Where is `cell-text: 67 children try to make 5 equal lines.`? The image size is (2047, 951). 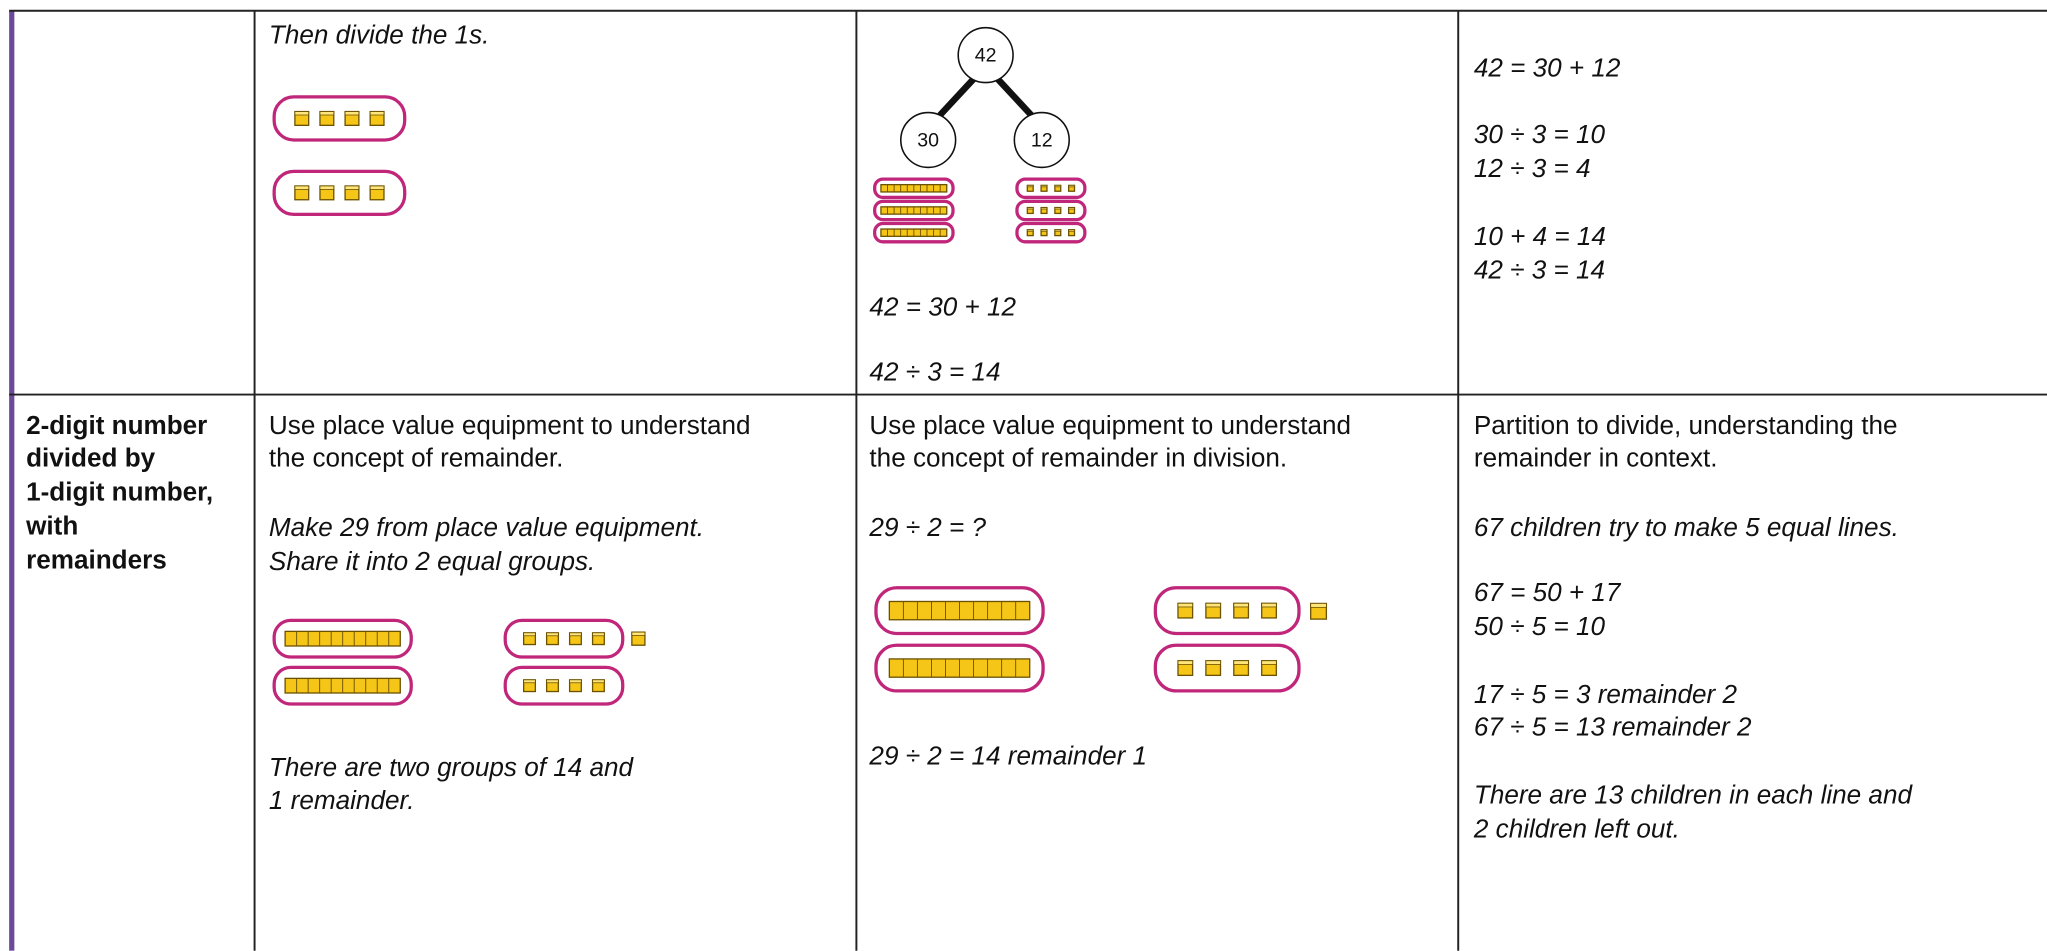
cell-text: 67 children try to make 5 equal lines. is located at coordinates (1686, 527).